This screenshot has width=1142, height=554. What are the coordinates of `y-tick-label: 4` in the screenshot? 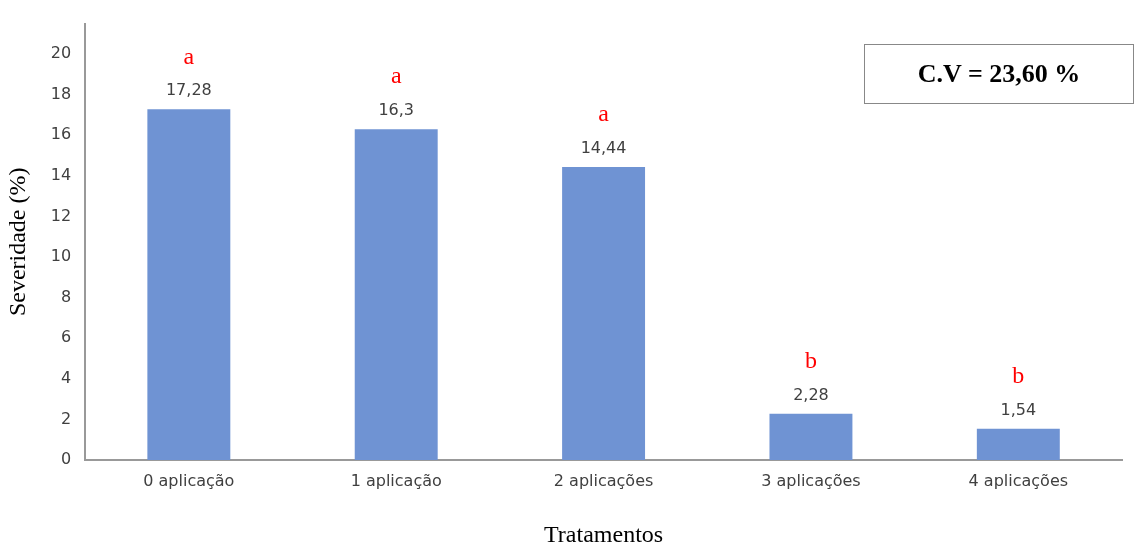 It's located at (66, 377).